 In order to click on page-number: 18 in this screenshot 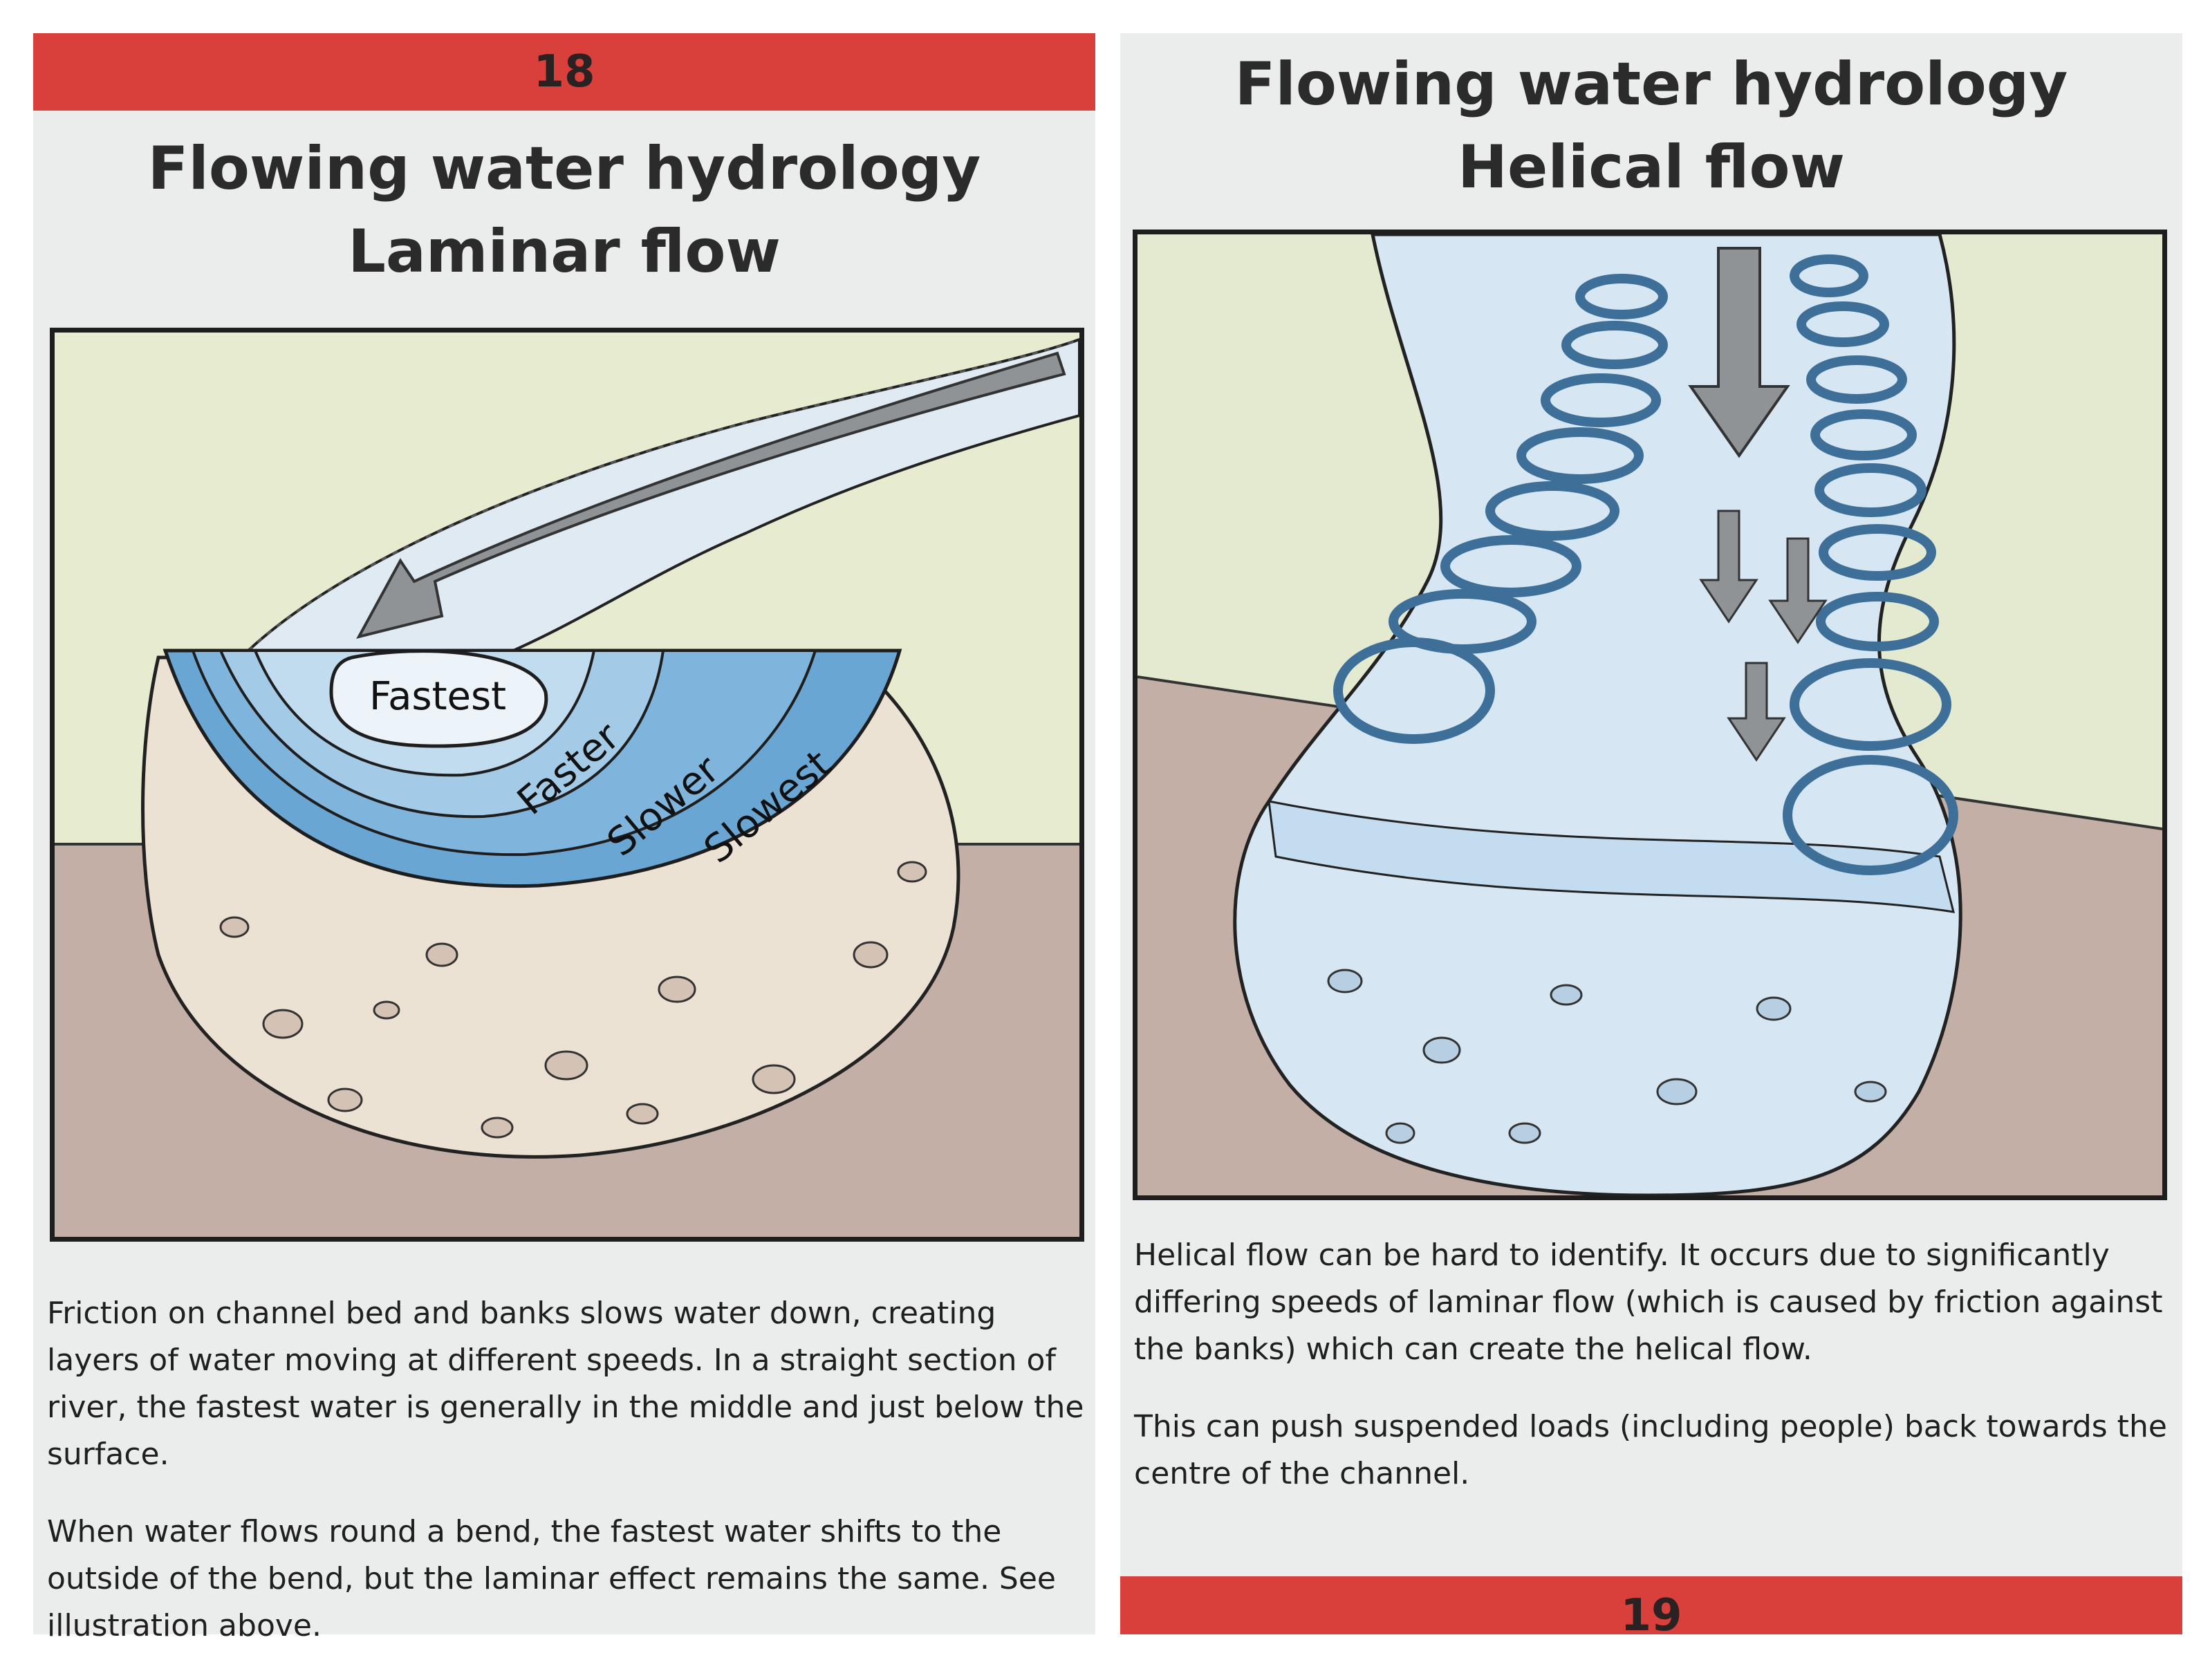, I will do `click(564, 71)`.